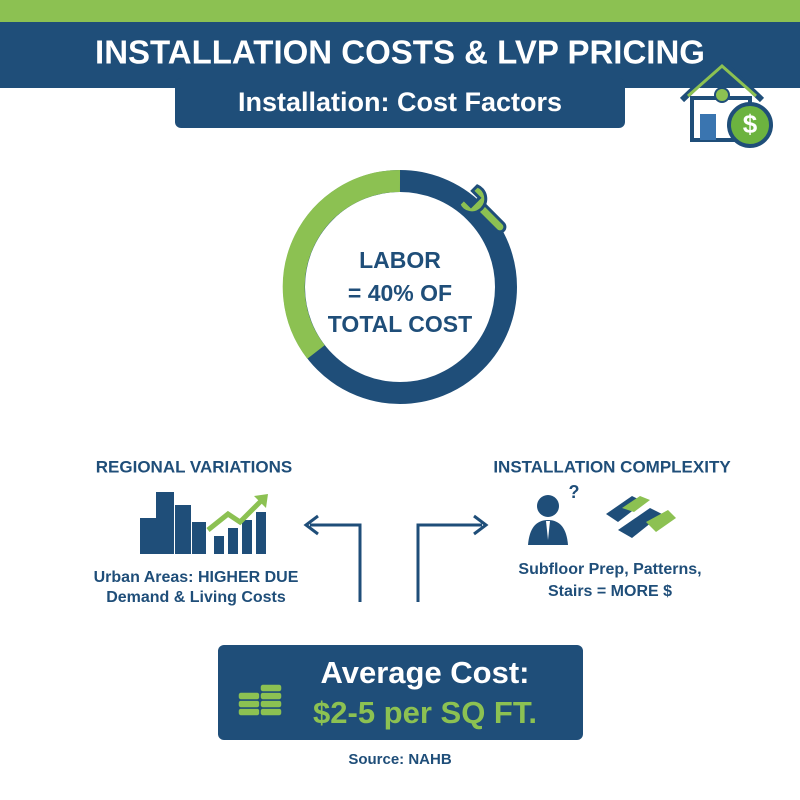  What do you see at coordinates (400, 52) in the screenshot?
I see `title: INSTALLATION COSTS & LVP PRICING` at bounding box center [400, 52].